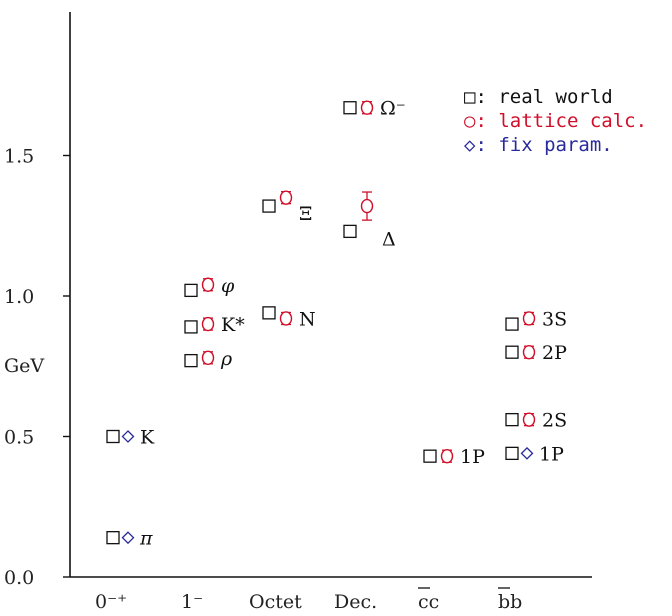 The image size is (672, 616). Describe the element at coordinates (554, 319) in the screenshot. I see `state-label: 3S` at that location.